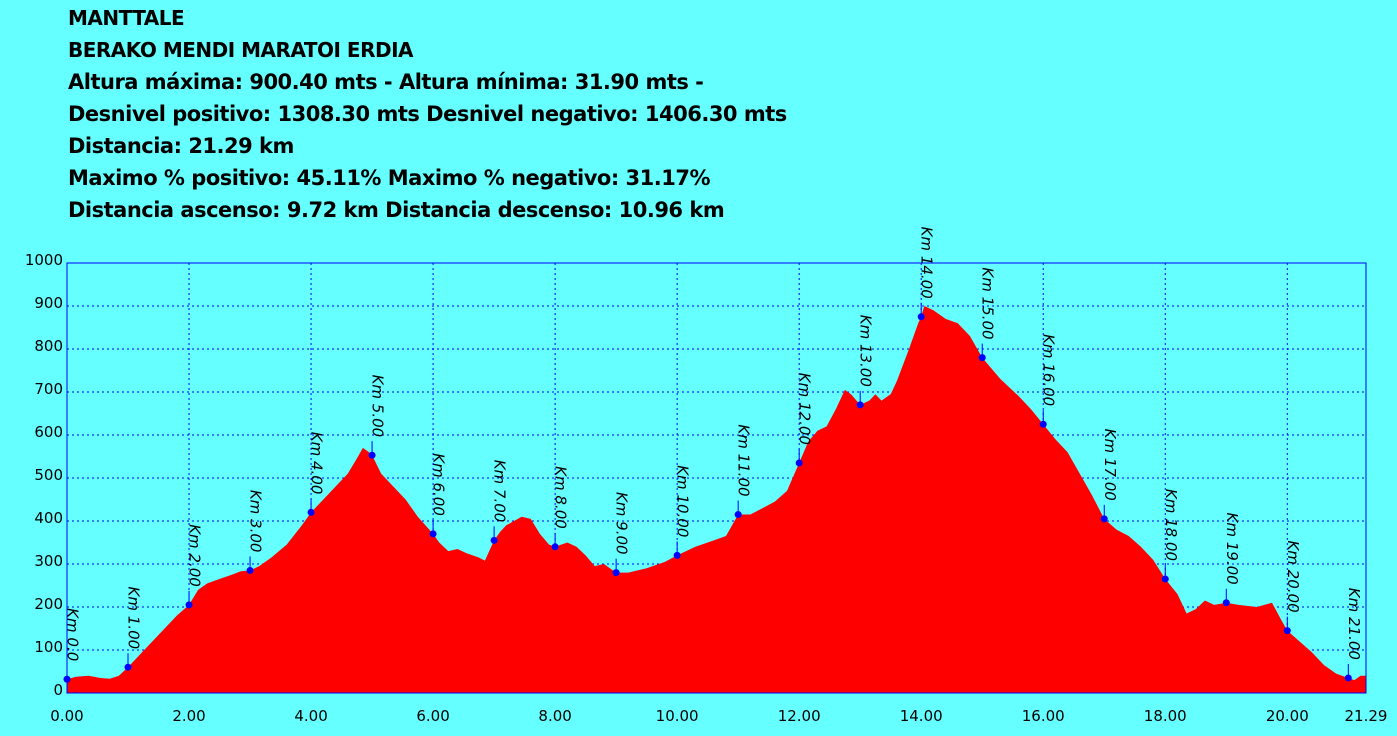  Describe the element at coordinates (439, 484) in the screenshot. I see `km-marker-label: Km 6.00` at that location.